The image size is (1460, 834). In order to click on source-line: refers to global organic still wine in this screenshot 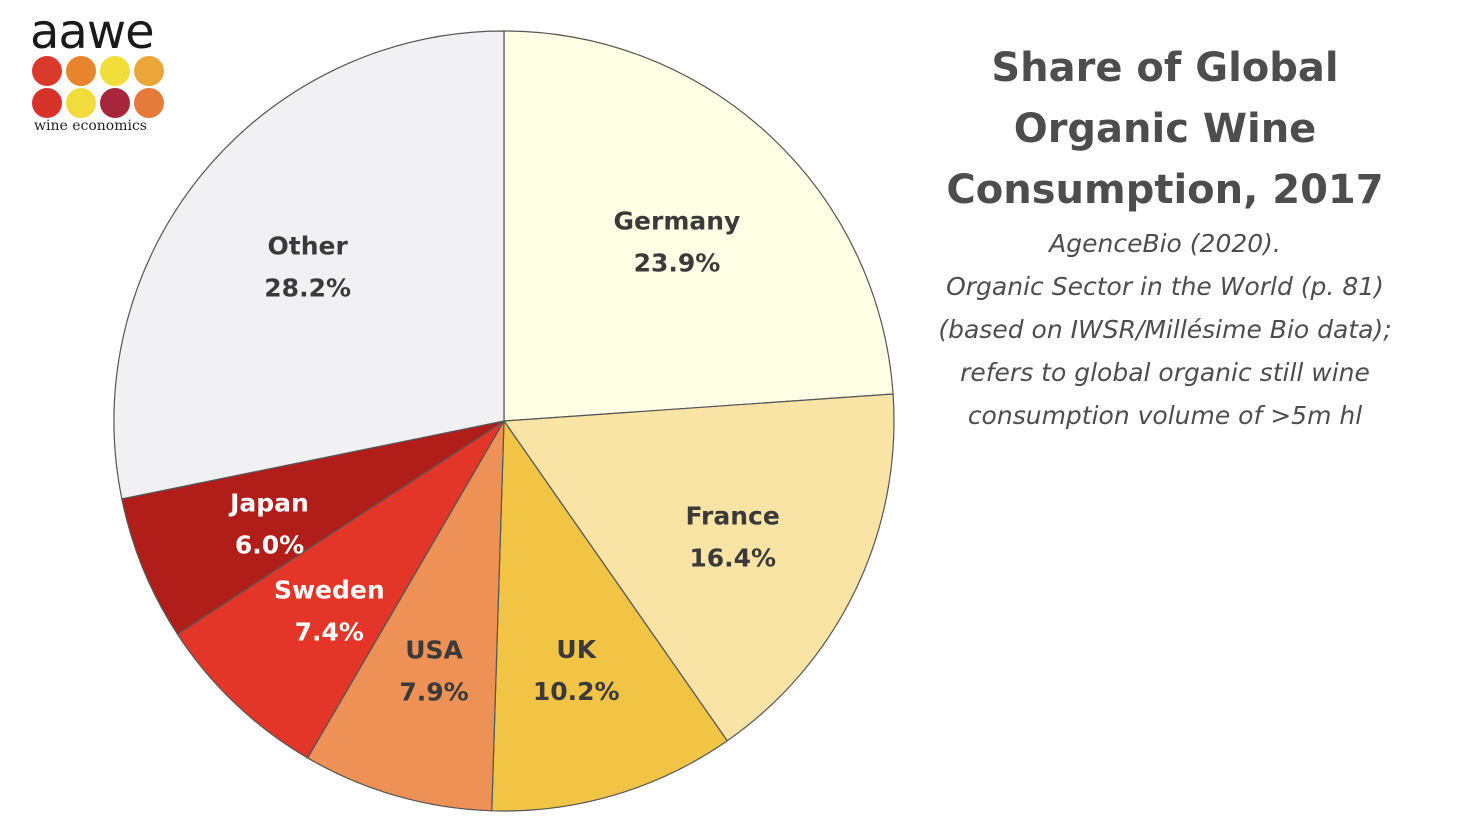, I will do `click(1165, 372)`.